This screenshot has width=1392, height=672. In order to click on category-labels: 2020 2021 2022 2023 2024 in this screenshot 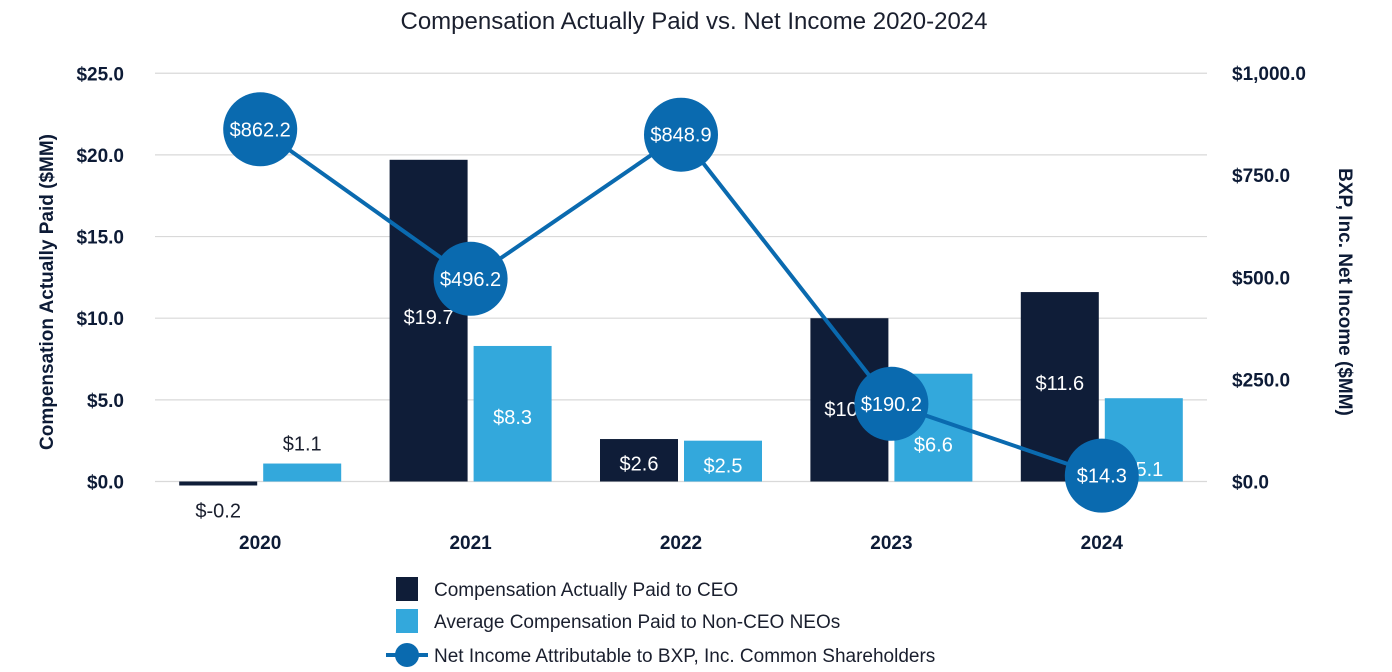, I will do `click(681, 543)`.